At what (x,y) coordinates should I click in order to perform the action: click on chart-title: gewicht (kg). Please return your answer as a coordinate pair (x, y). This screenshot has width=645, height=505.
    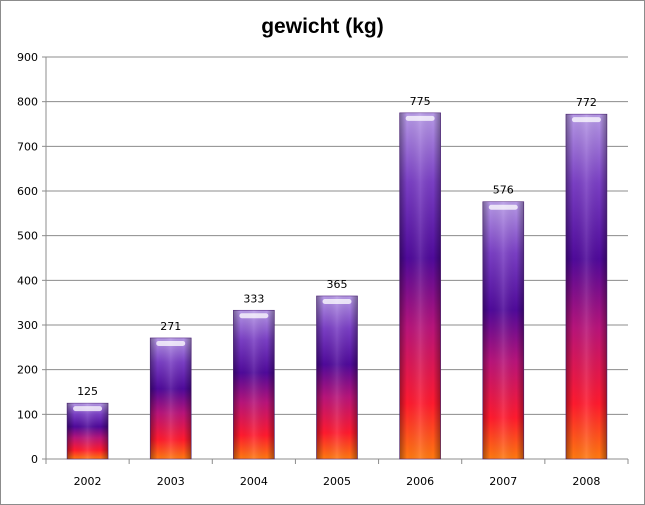
    Looking at the image, I should click on (322, 26).